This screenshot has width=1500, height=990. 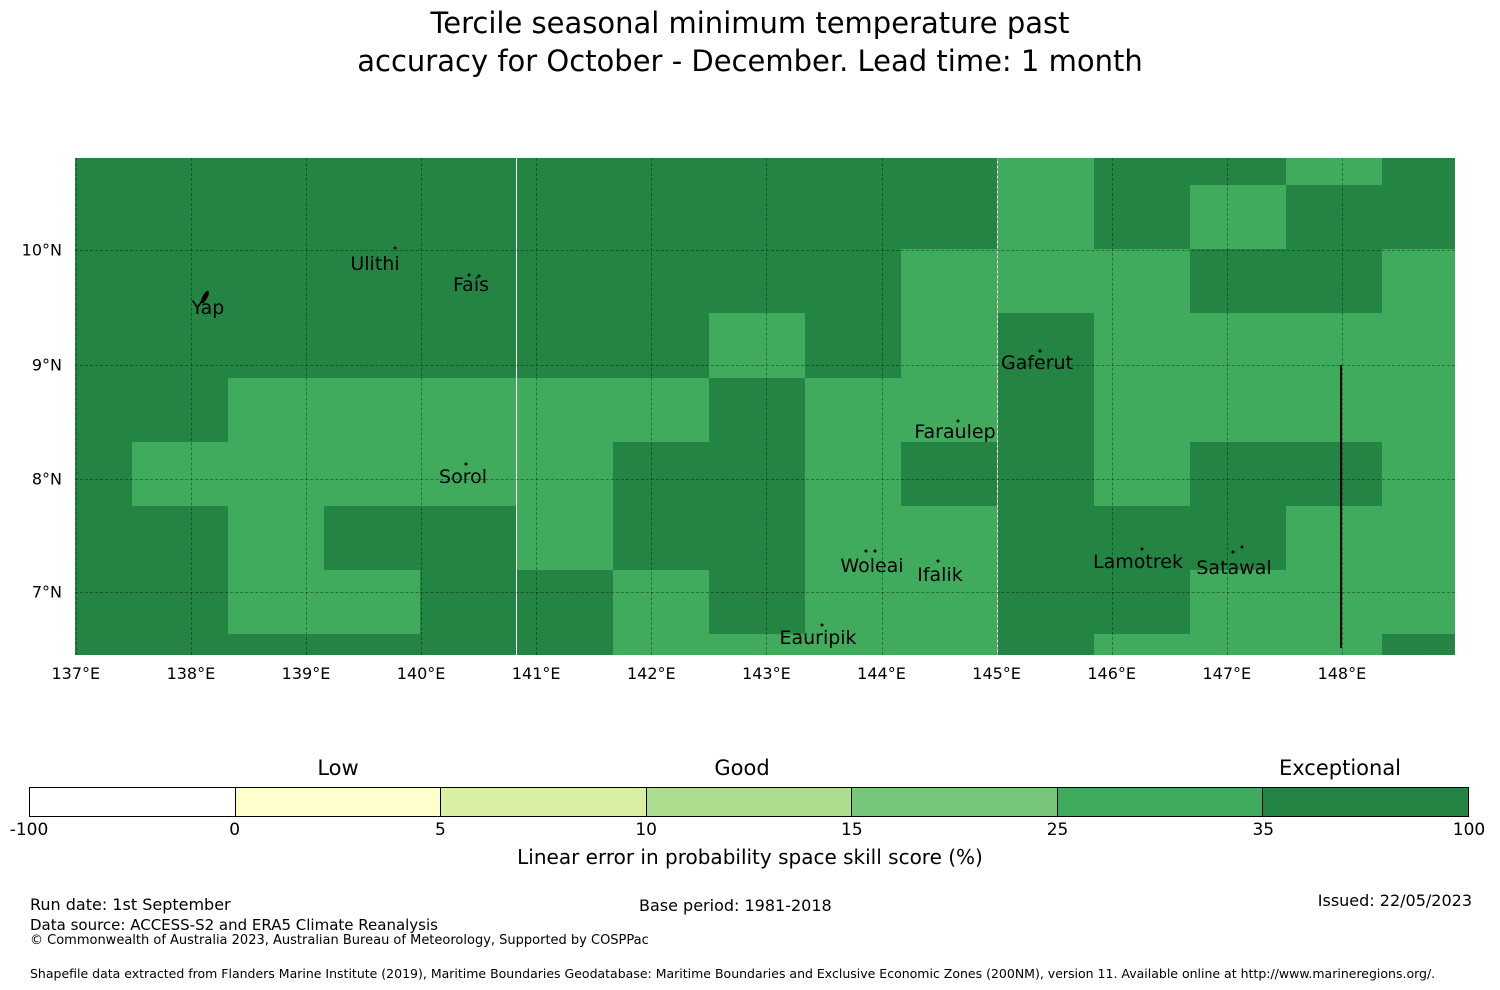 I want to click on x-tick-label: 140°E, so click(x=421, y=673).